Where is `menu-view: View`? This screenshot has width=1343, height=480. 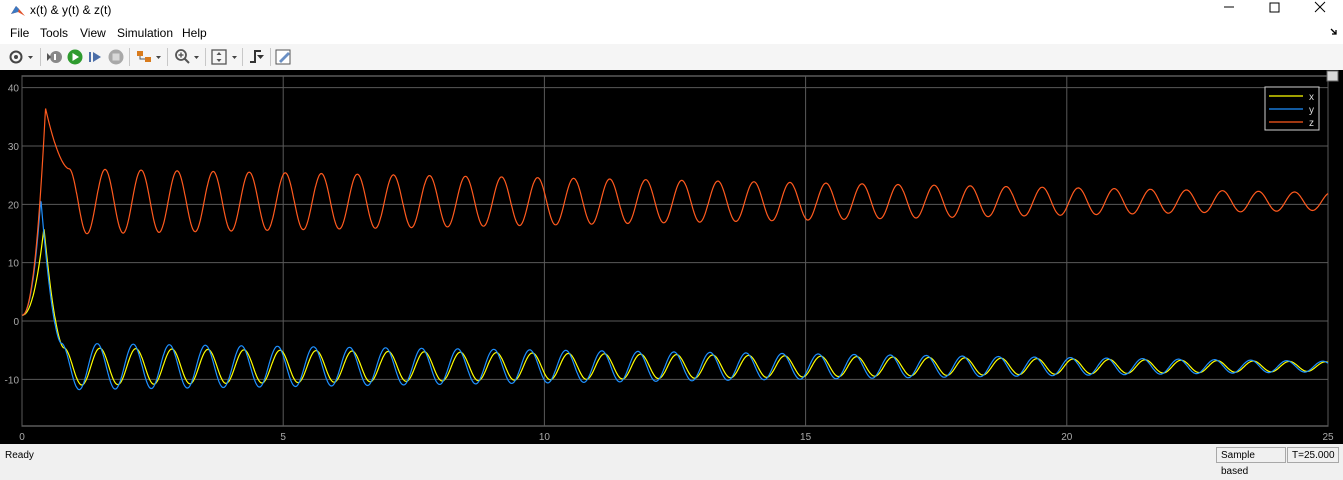
menu-view: View is located at coordinates (93, 33).